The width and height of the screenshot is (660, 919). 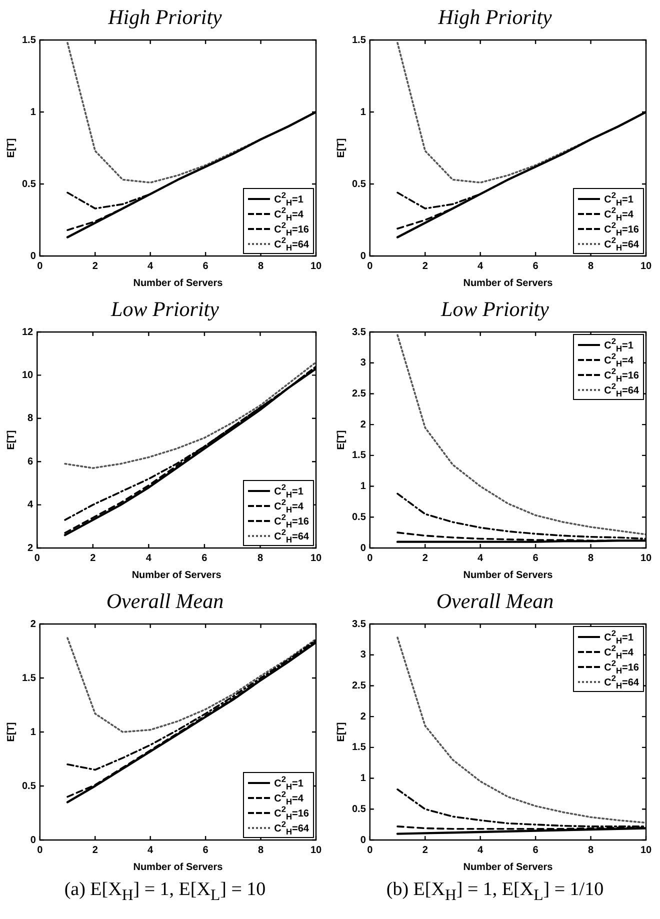 What do you see at coordinates (495, 601) in the screenshot?
I see `chart-title: Overall Mean` at bounding box center [495, 601].